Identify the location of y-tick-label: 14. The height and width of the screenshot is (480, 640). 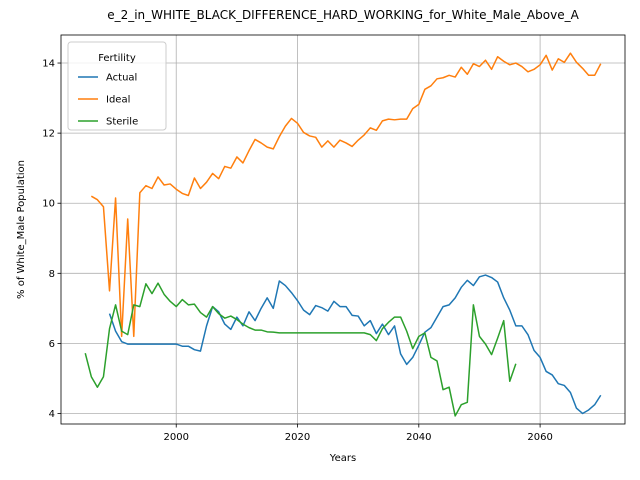
(48, 64).